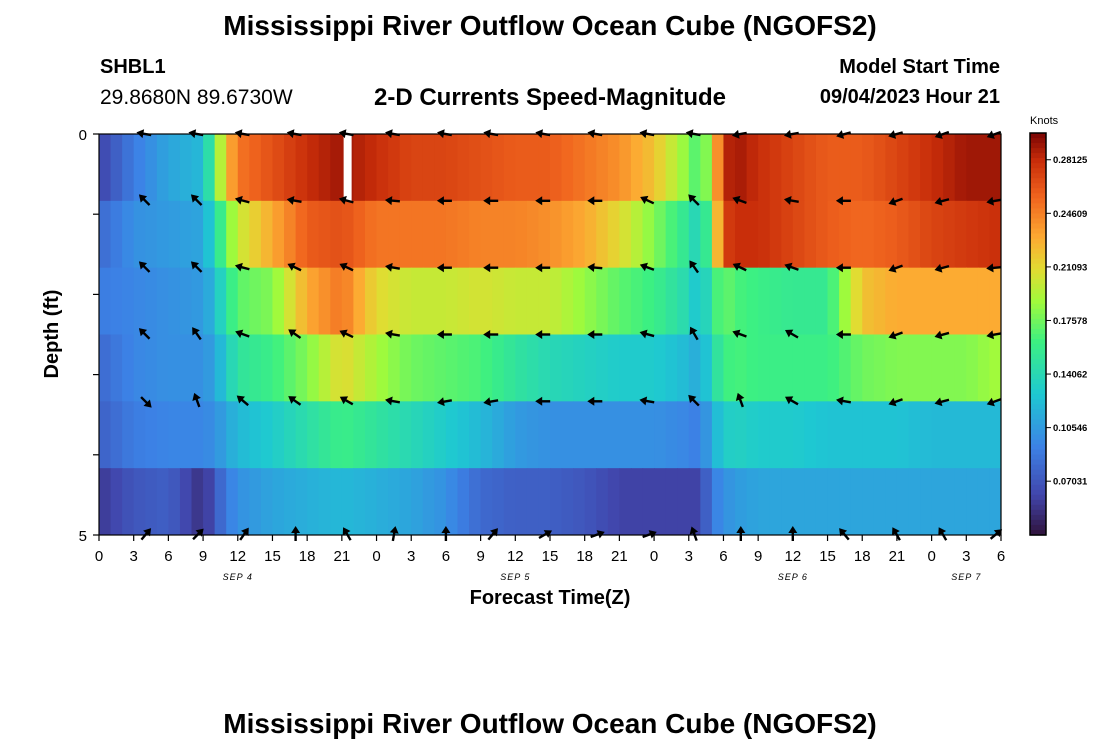 The image size is (1100, 750). I want to click on station-id: SHBL1, so click(133, 67).